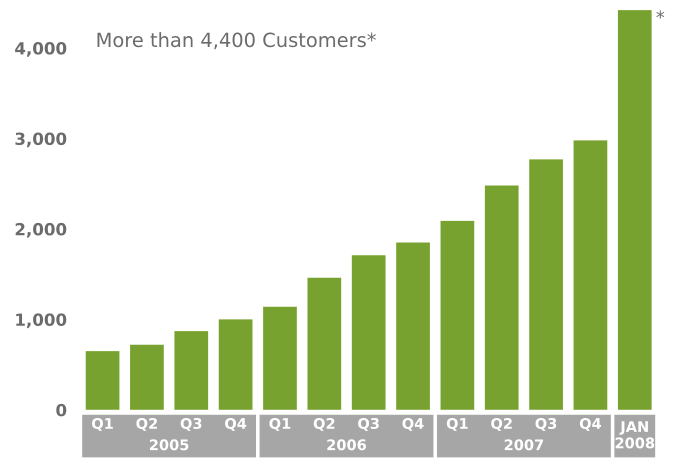 The height and width of the screenshot is (460, 674). I want to click on text: More than 4,400 Customers*, so click(237, 41).